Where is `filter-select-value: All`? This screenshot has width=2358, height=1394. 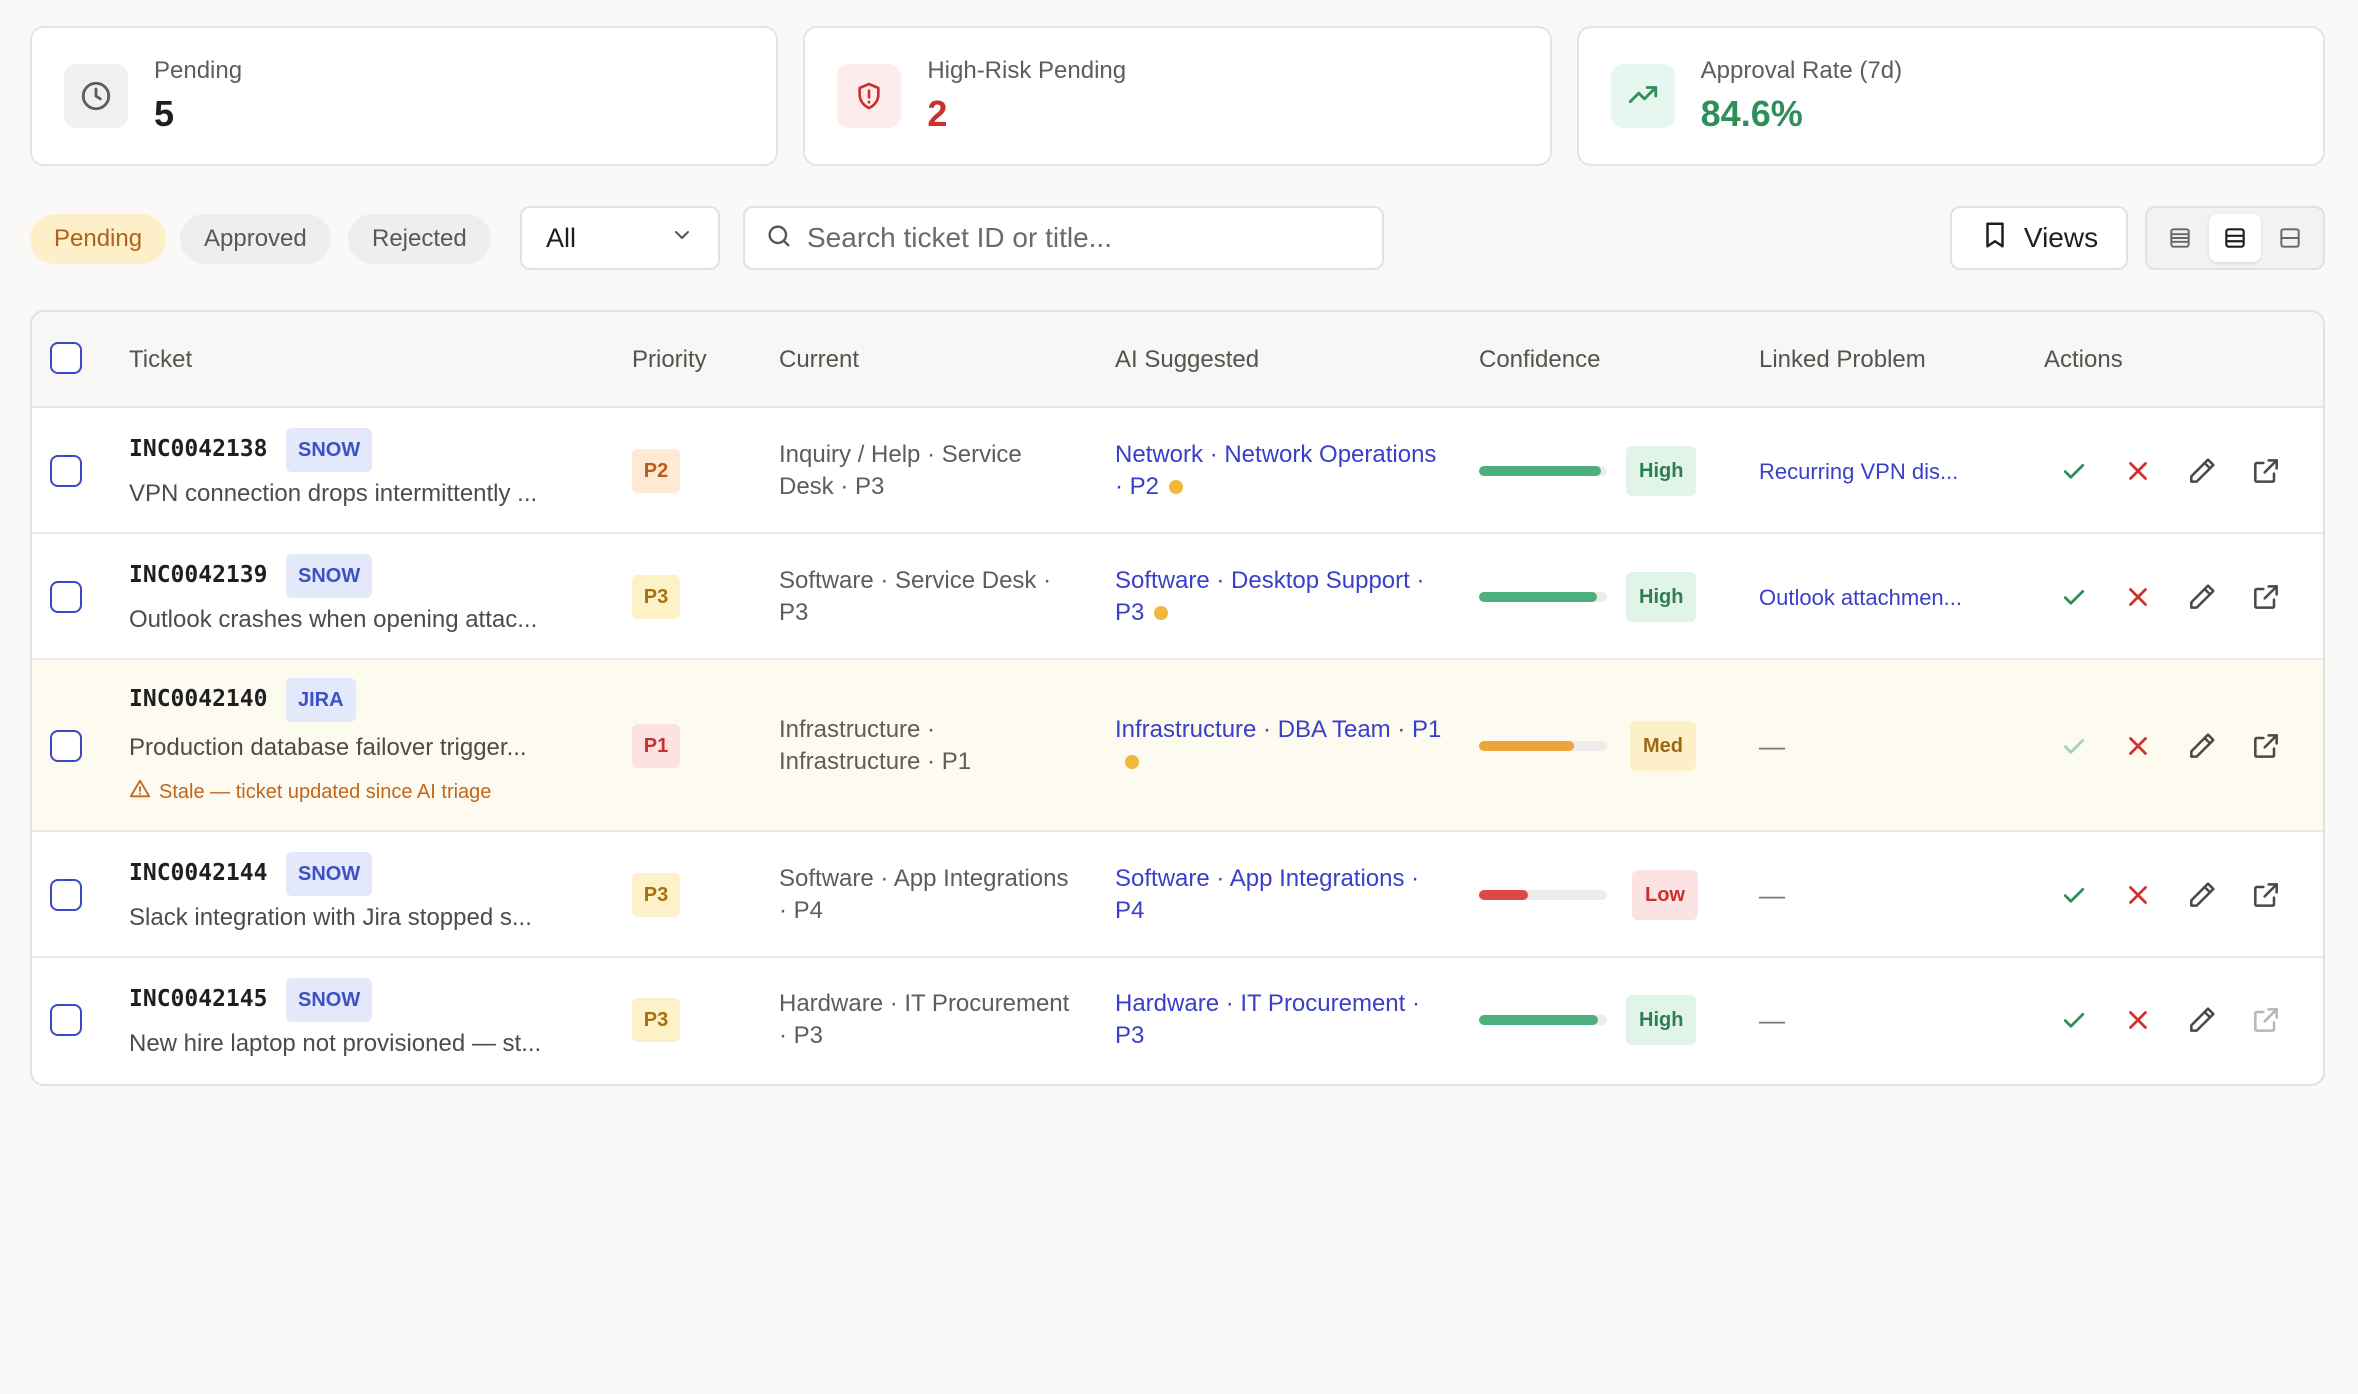 filter-select-value: All is located at coordinates (561, 237).